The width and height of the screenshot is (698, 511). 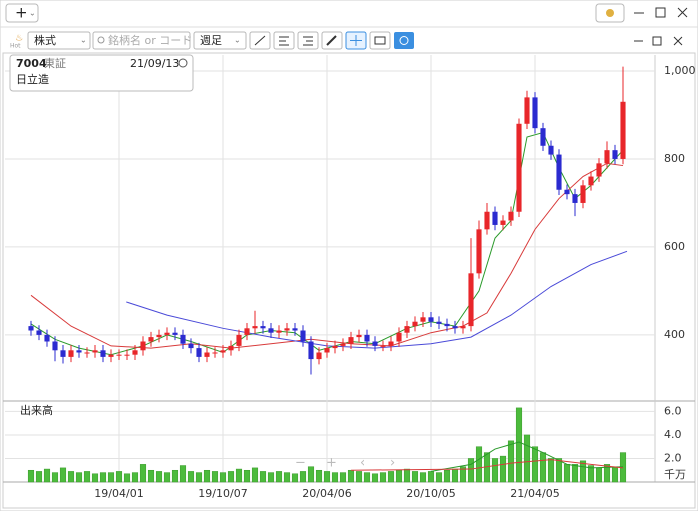 What do you see at coordinates (183, 63) in the screenshot?
I see `expand-icon` at bounding box center [183, 63].